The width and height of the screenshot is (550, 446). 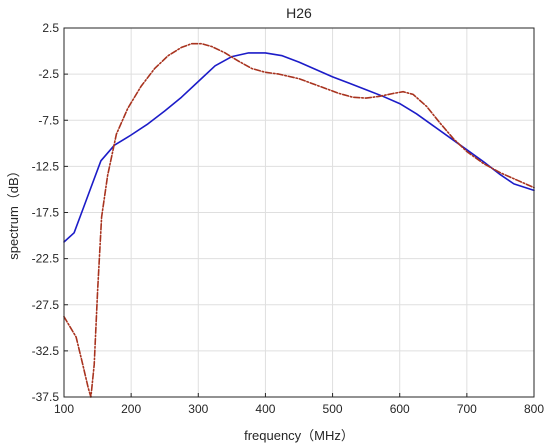 What do you see at coordinates (46, 305) in the screenshot?
I see `y-tick-label: -27.5` at bounding box center [46, 305].